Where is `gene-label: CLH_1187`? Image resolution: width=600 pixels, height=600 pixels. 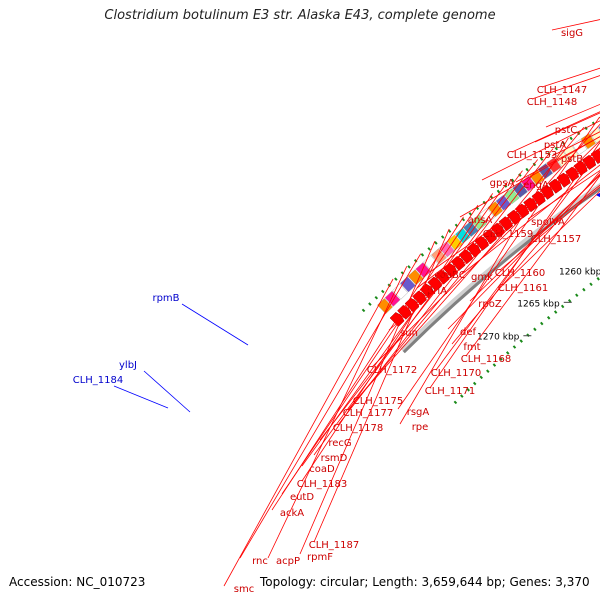
gene-label: CLH_1187 is located at coordinates (334, 545).